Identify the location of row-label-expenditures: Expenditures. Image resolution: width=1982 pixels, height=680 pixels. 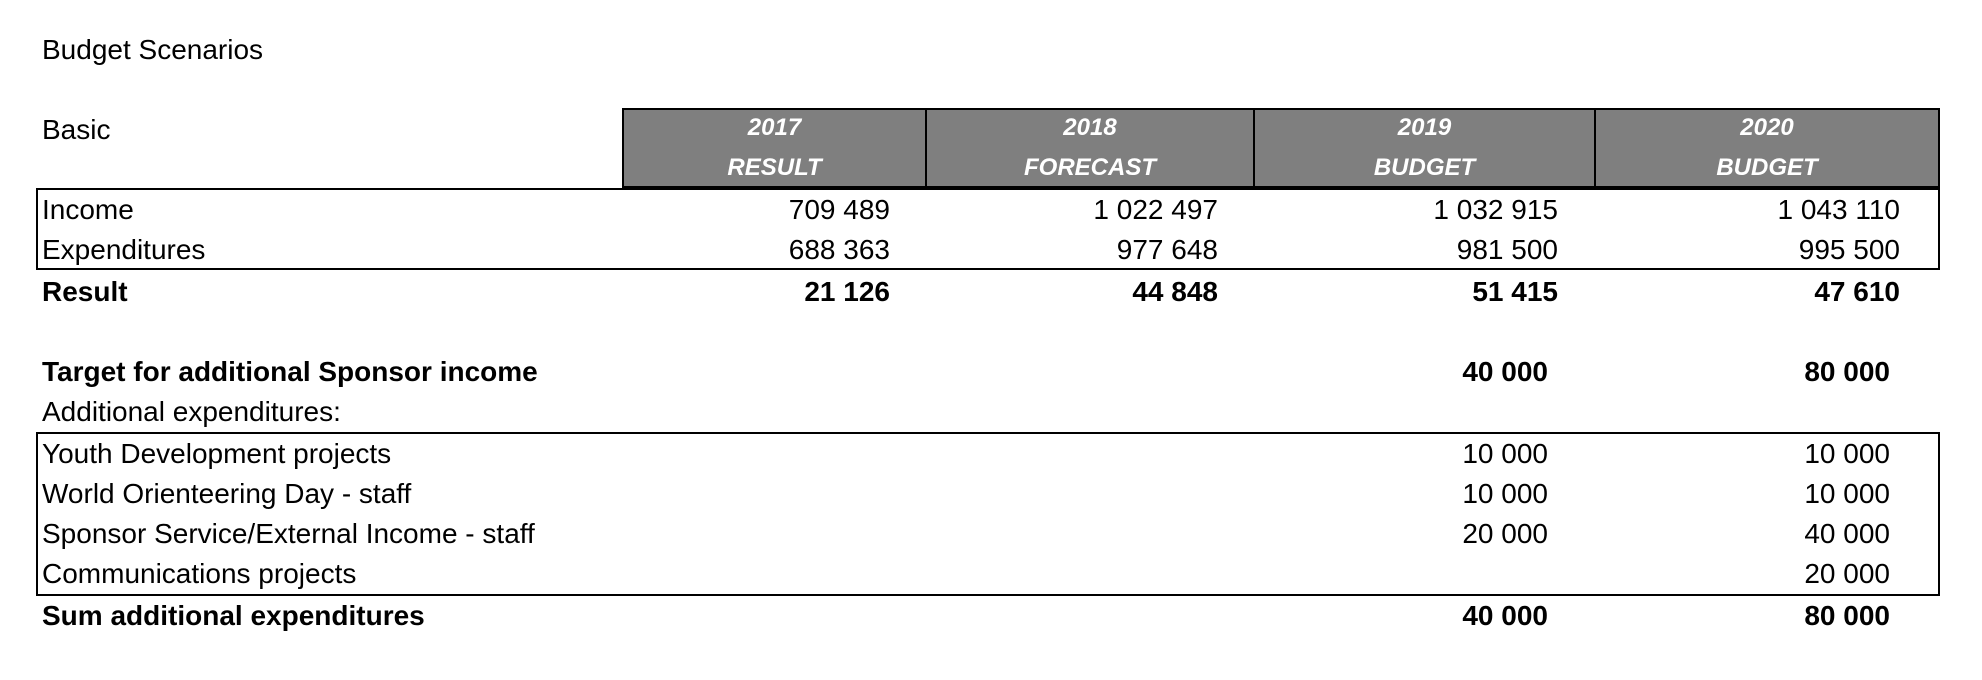
(124, 249).